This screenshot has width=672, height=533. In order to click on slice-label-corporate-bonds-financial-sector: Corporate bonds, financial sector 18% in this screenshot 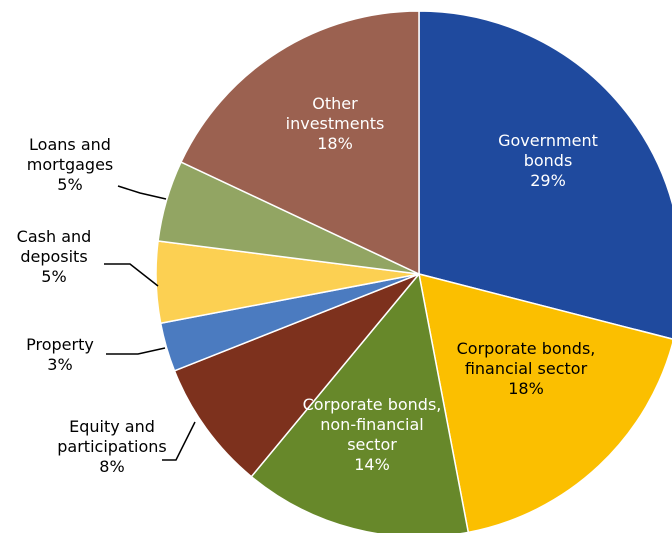, I will do `click(526, 368)`.